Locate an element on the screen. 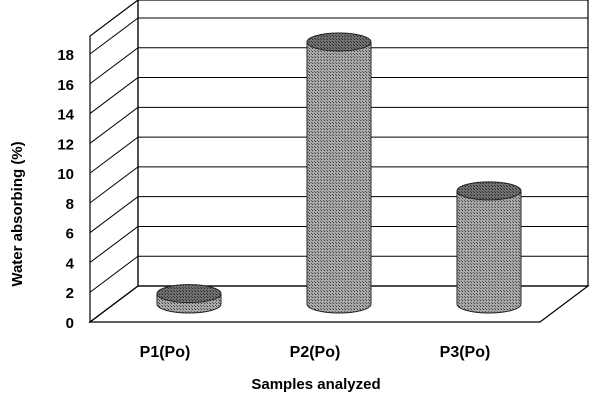  floor is located at coordinates (339, 304).